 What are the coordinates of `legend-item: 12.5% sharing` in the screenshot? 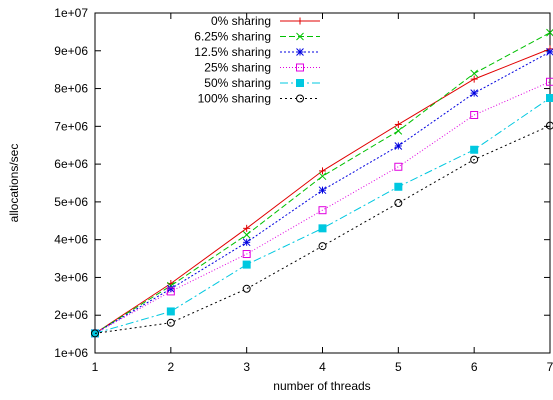 It's located at (257, 52).